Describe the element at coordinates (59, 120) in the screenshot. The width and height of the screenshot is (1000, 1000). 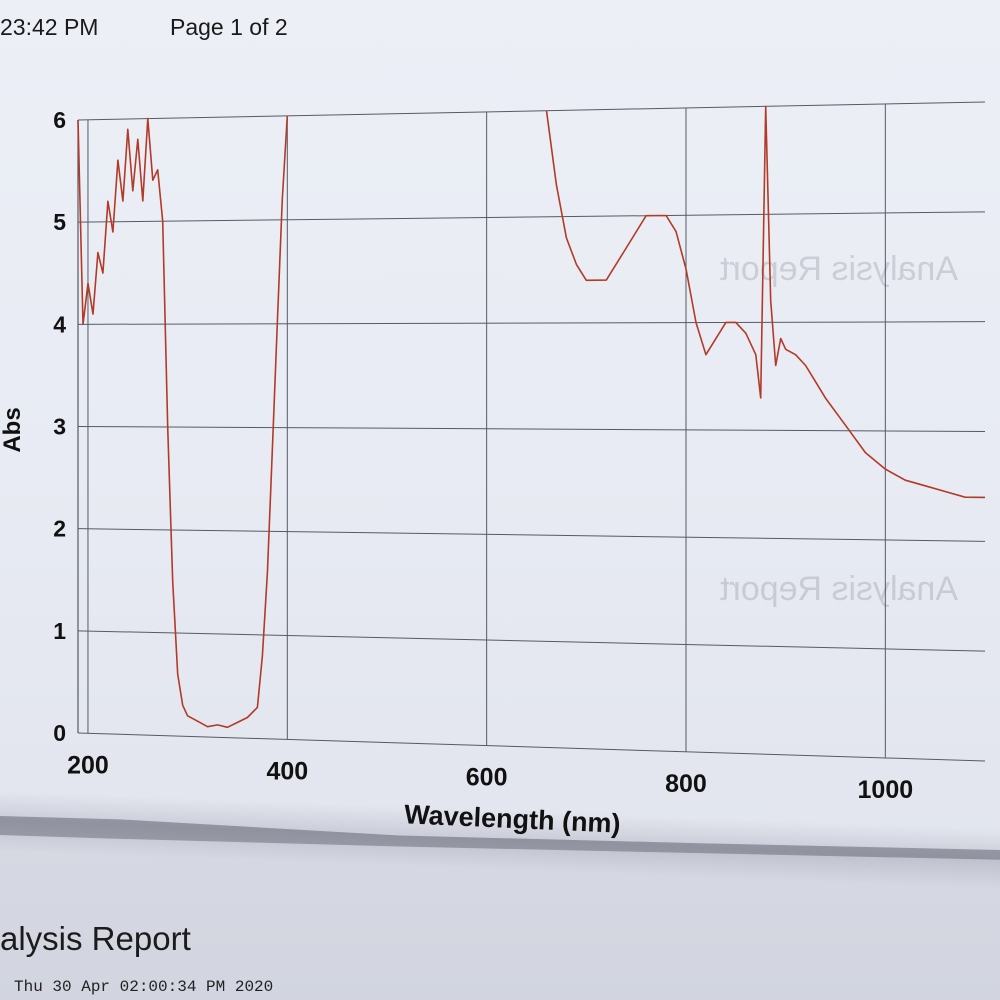
I see `y-tick-label: 6` at that location.